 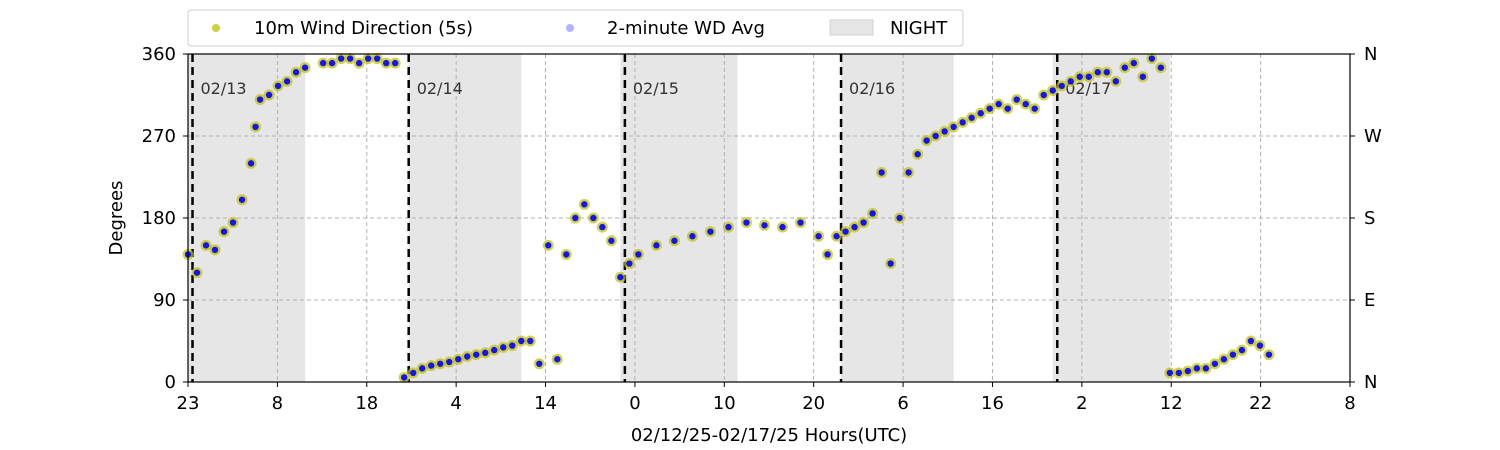 I want to click on x-tick-label: 23, so click(x=188, y=403).